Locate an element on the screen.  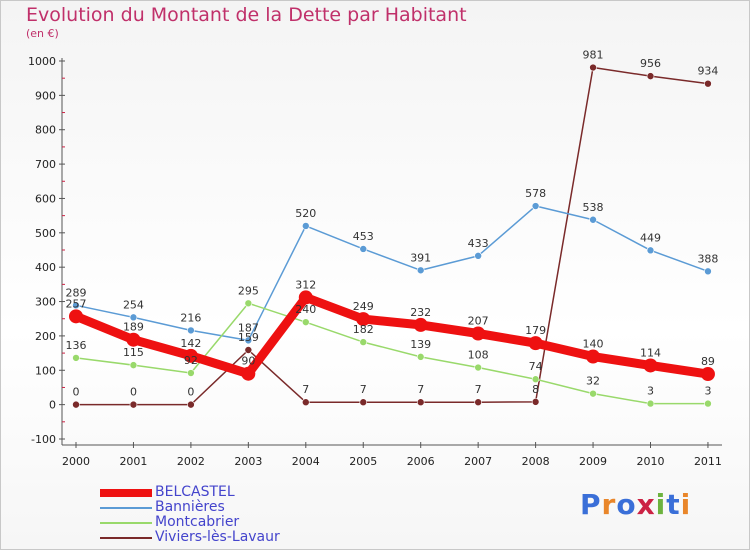
y-tick-label: 100 is located at coordinates (45, 370).